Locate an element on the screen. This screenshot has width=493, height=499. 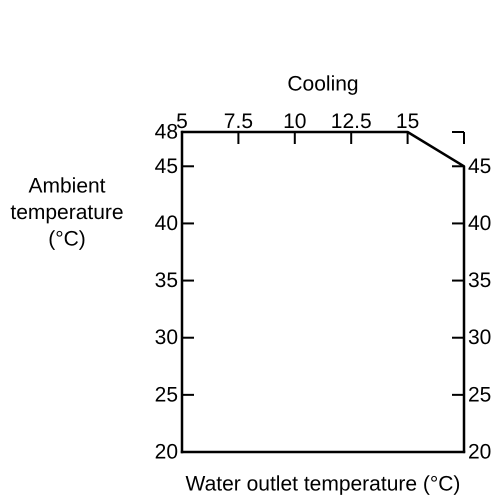
y-axis-title: Ambient temperature (°C) is located at coordinates (67, 212).